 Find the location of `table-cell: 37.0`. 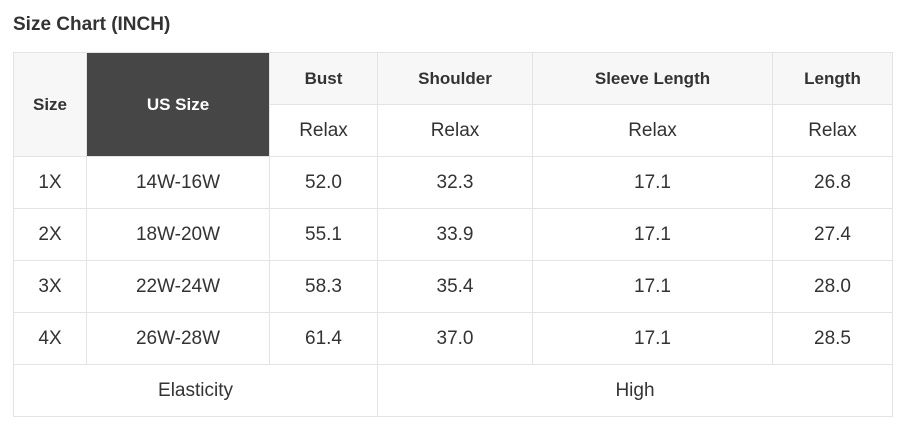

table-cell: 37.0 is located at coordinates (455, 338).